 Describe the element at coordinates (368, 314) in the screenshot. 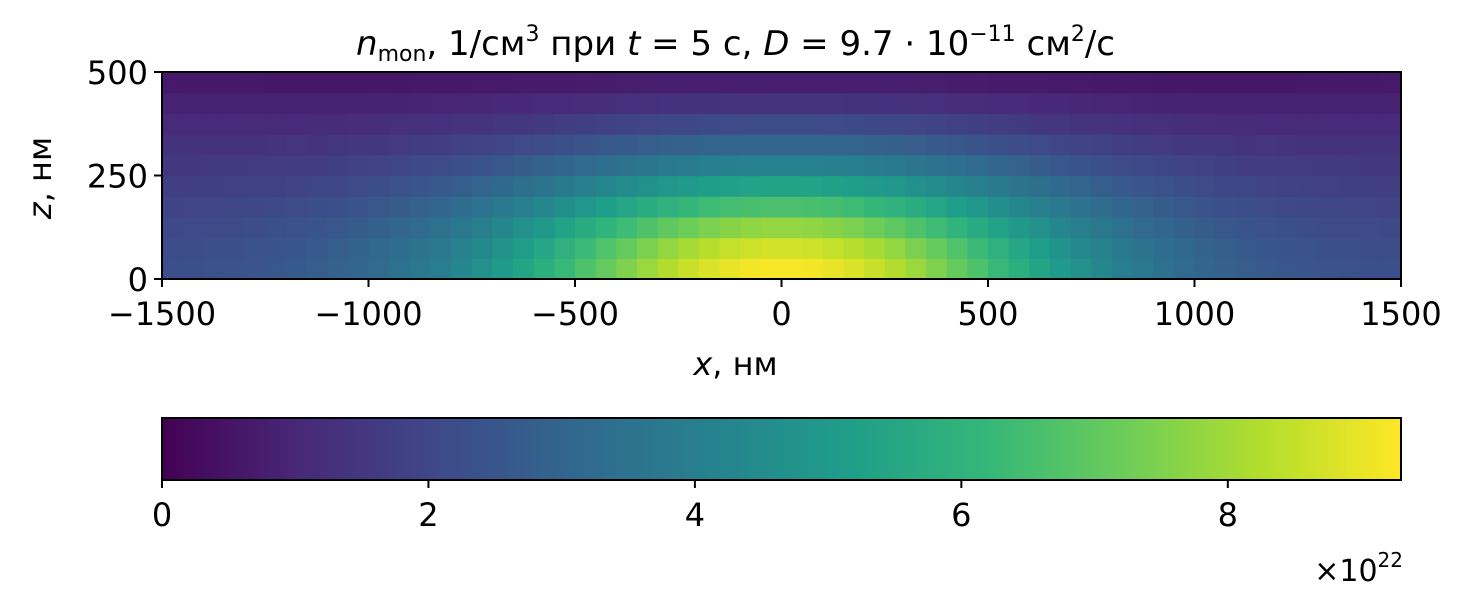

I see `x-tick-label: −1000` at that location.